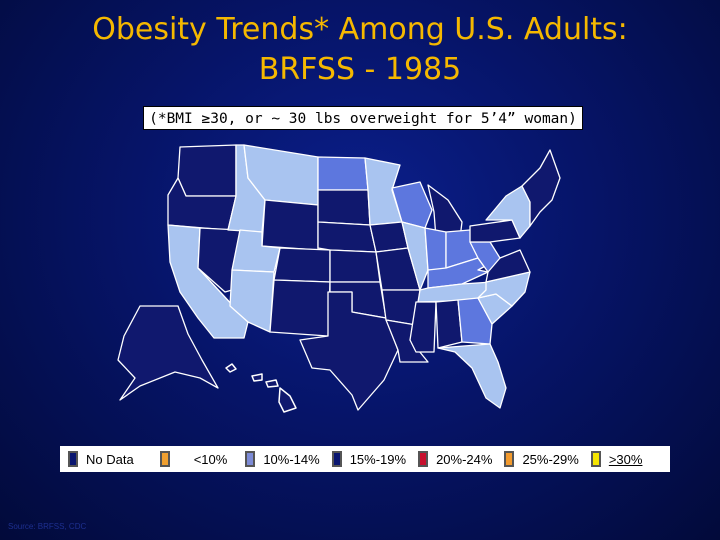  What do you see at coordinates (423, 327) in the screenshot?
I see `state-mississippi` at bounding box center [423, 327].